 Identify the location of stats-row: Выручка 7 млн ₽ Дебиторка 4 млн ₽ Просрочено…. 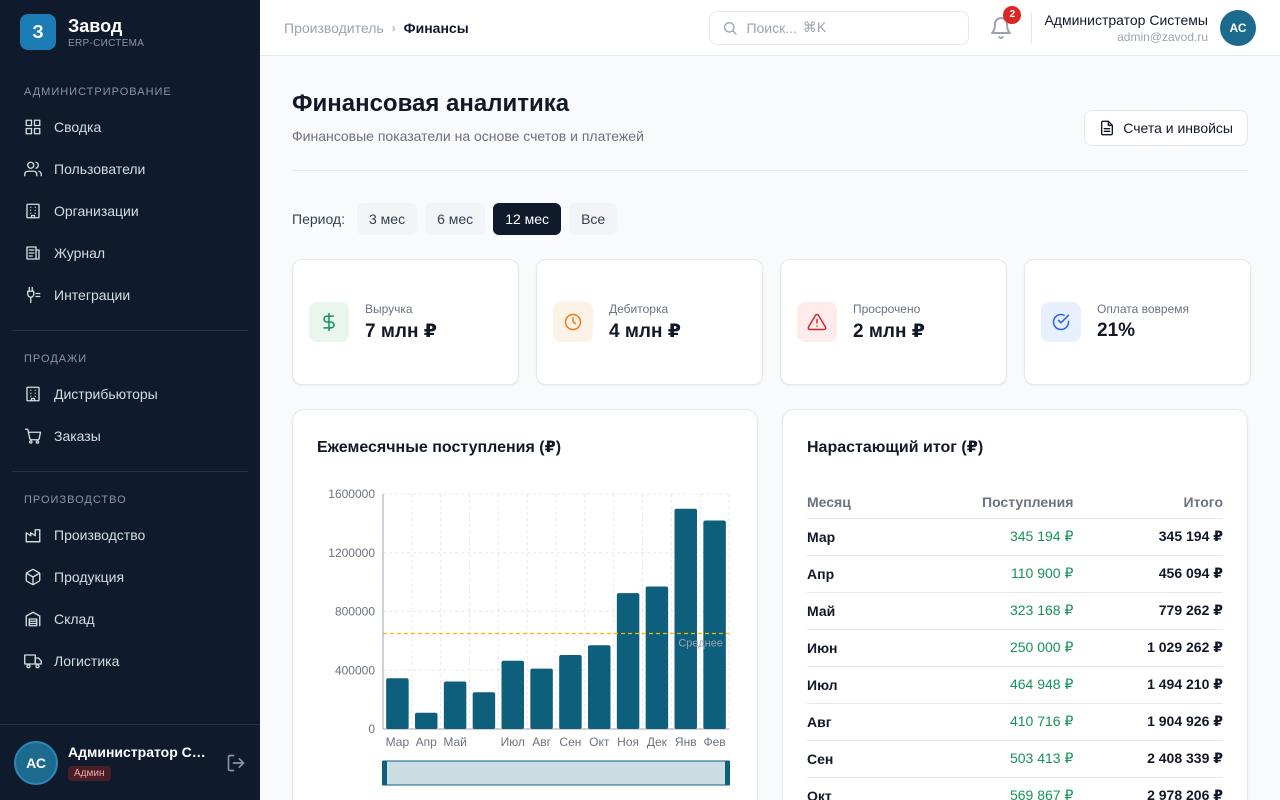
(771, 322).